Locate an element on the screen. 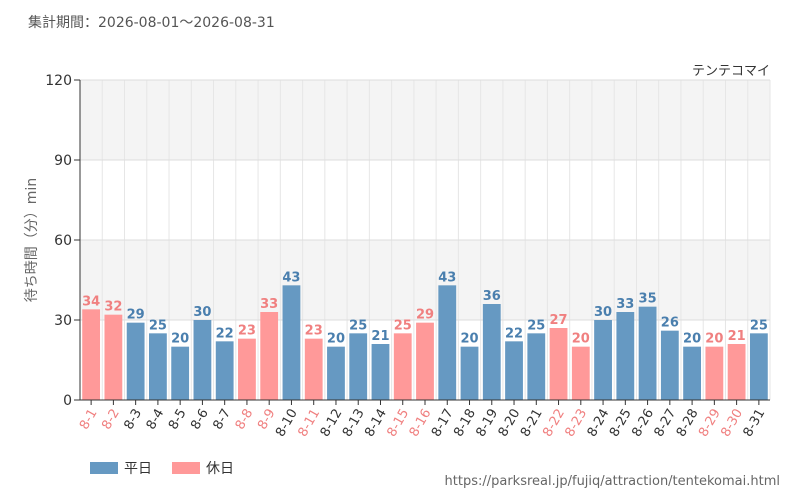  y-tick-label: 0 is located at coordinates (67, 401).